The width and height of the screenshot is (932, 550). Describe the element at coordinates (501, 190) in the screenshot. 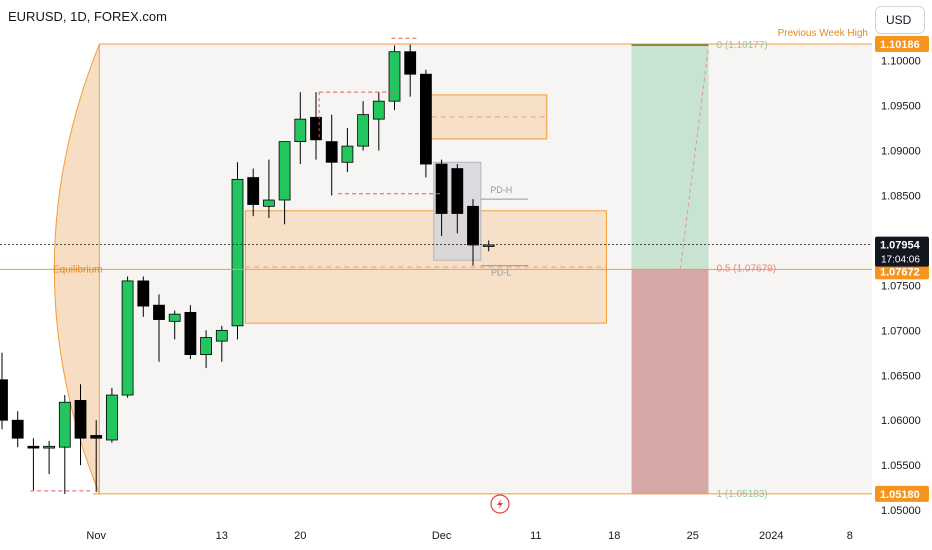

I see `pd-h-label: PD-H` at that location.